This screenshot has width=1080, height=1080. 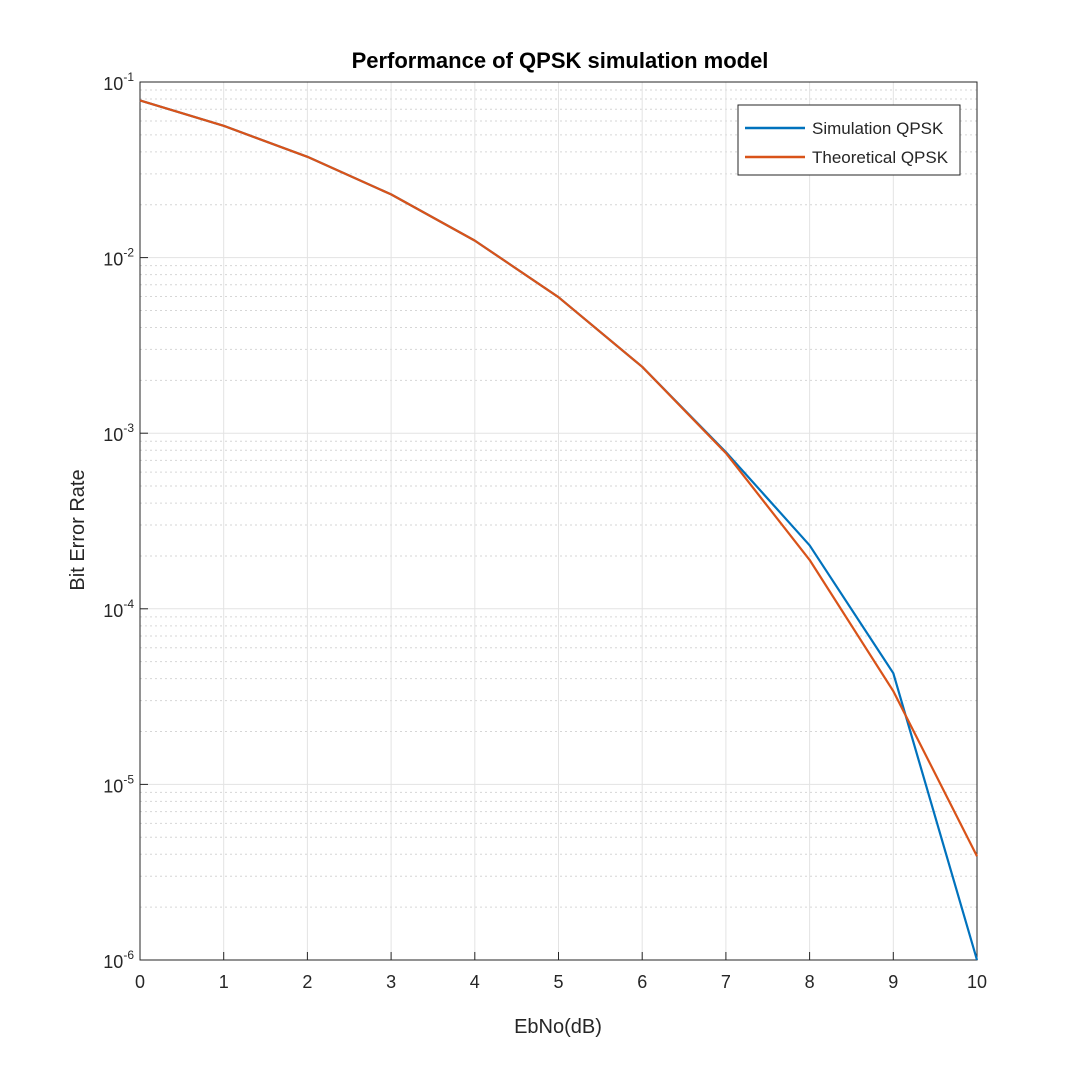 I want to click on y-tick-label: 10⁻¹, so click(x=118, y=82).